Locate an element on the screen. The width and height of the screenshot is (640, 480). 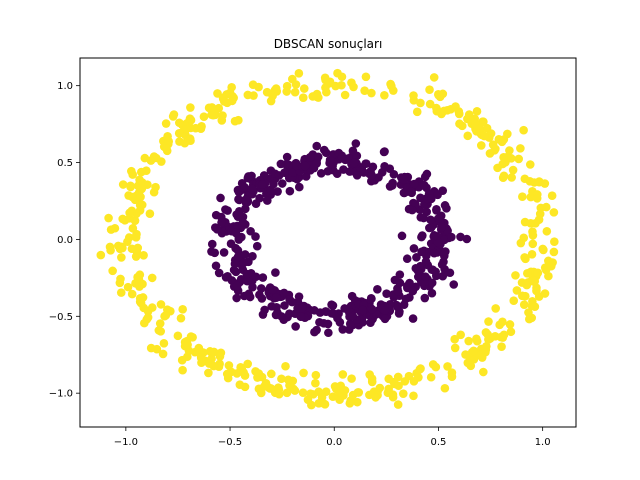
chart-title: DBSCAN sonuçları is located at coordinates (328, 44).